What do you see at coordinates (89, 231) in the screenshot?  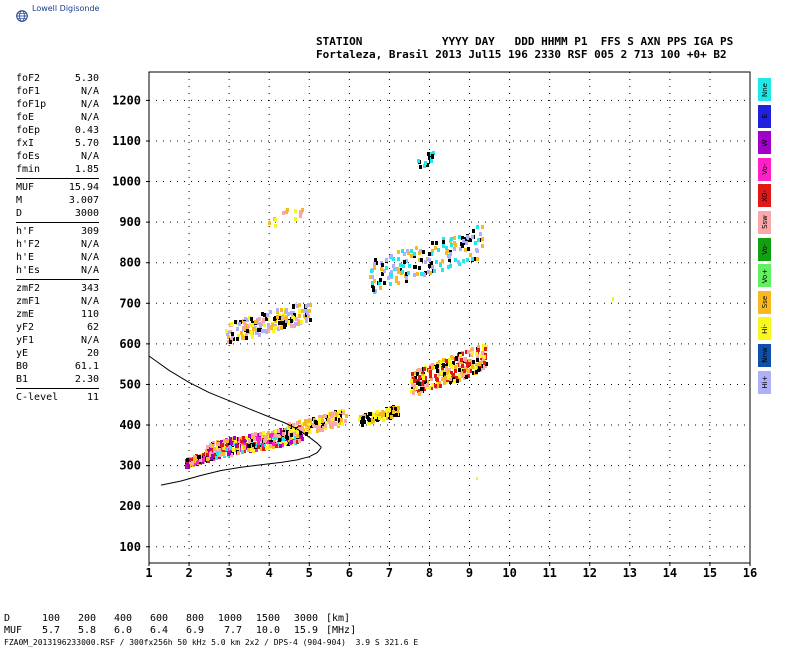 I see `param-value: 309` at bounding box center [89, 231].